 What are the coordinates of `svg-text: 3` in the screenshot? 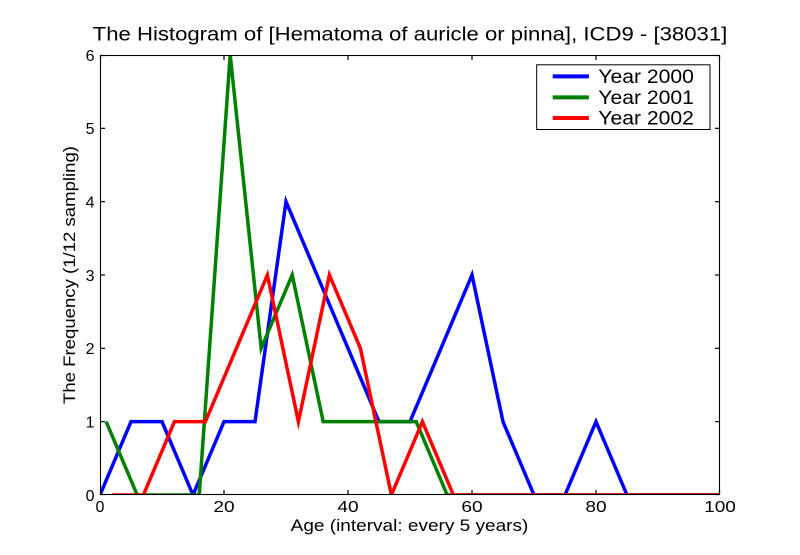 It's located at (90, 276).